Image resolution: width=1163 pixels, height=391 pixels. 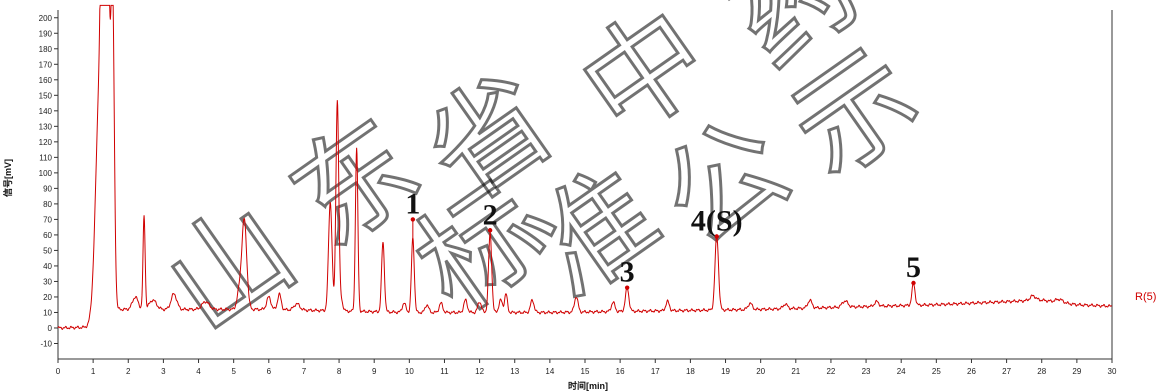 I want to click on peak-label: 4(S), so click(x=717, y=220).